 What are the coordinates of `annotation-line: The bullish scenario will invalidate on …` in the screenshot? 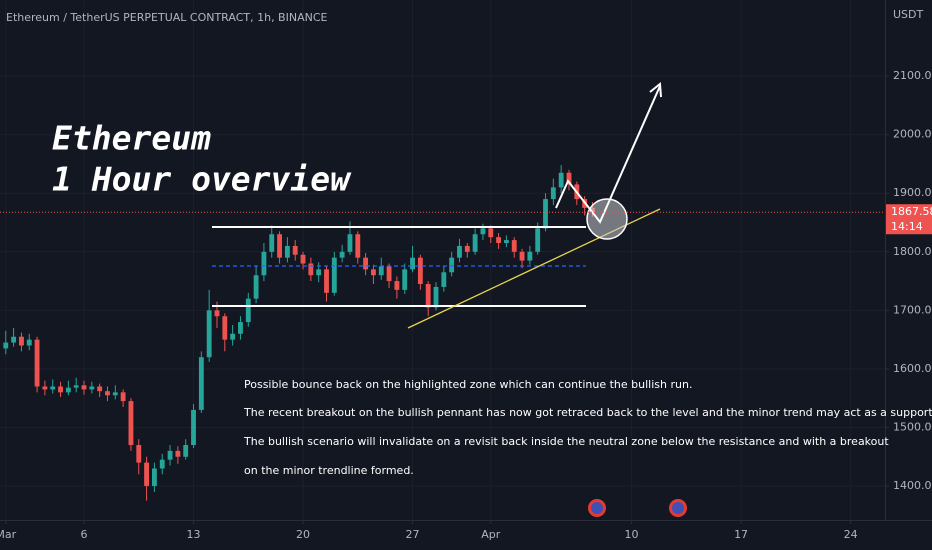 It's located at (566, 441).